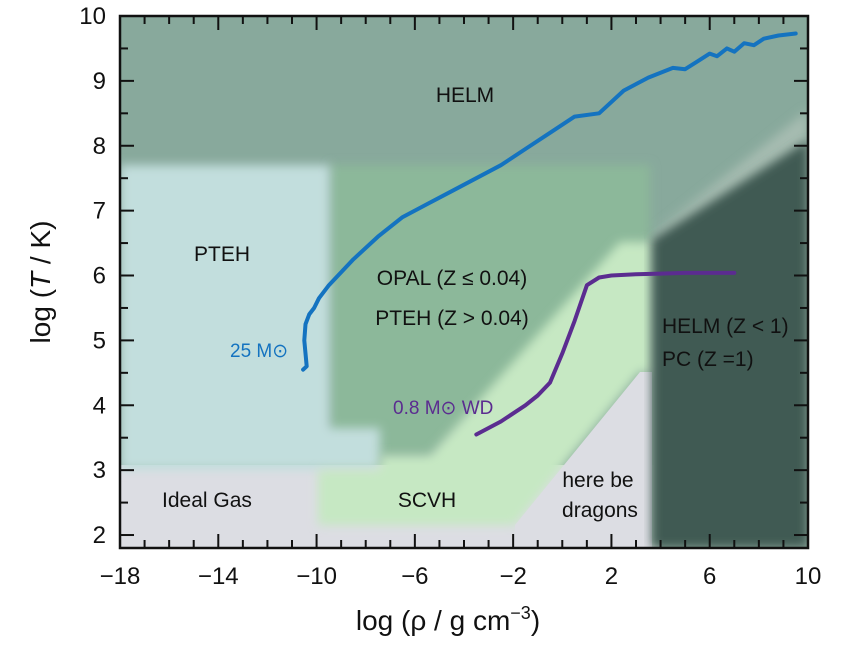  I want to click on x-tick-label: −14, so click(218, 576).